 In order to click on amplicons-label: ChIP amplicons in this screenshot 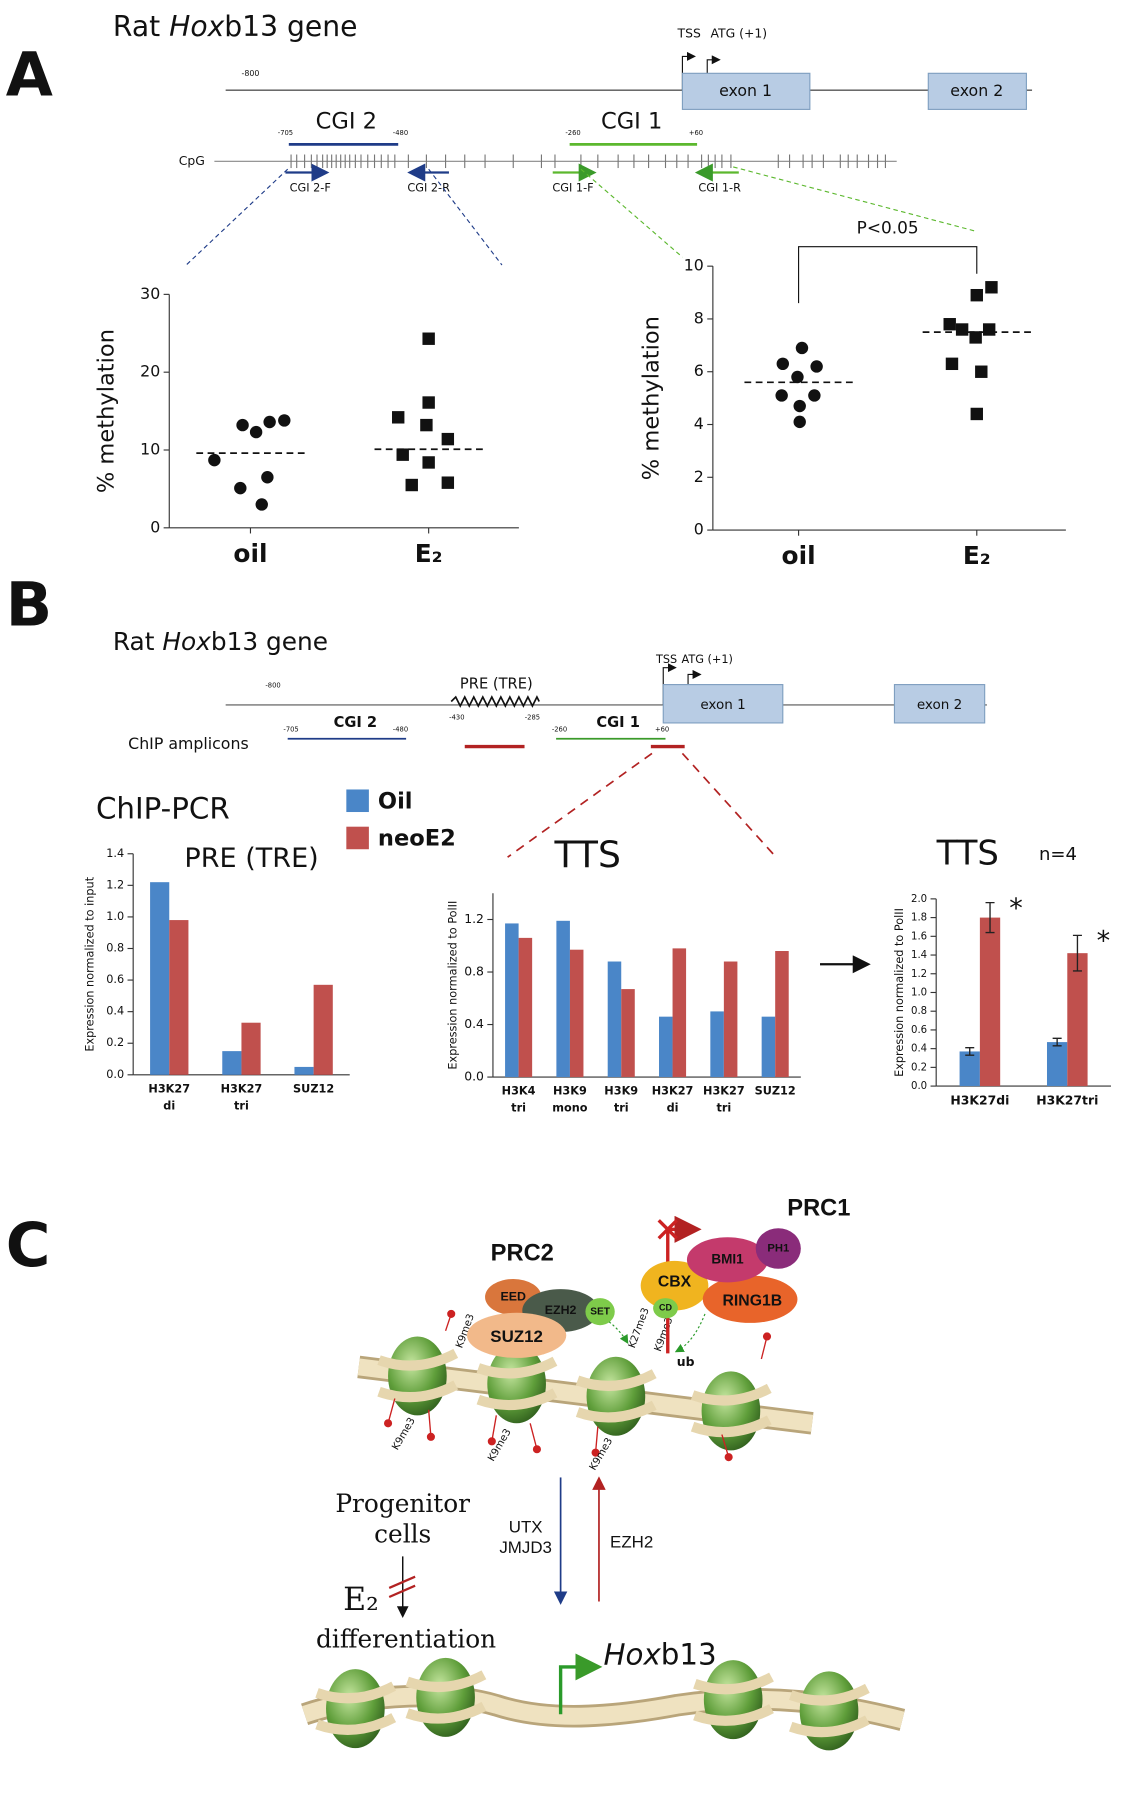, I will do `click(188, 743)`.